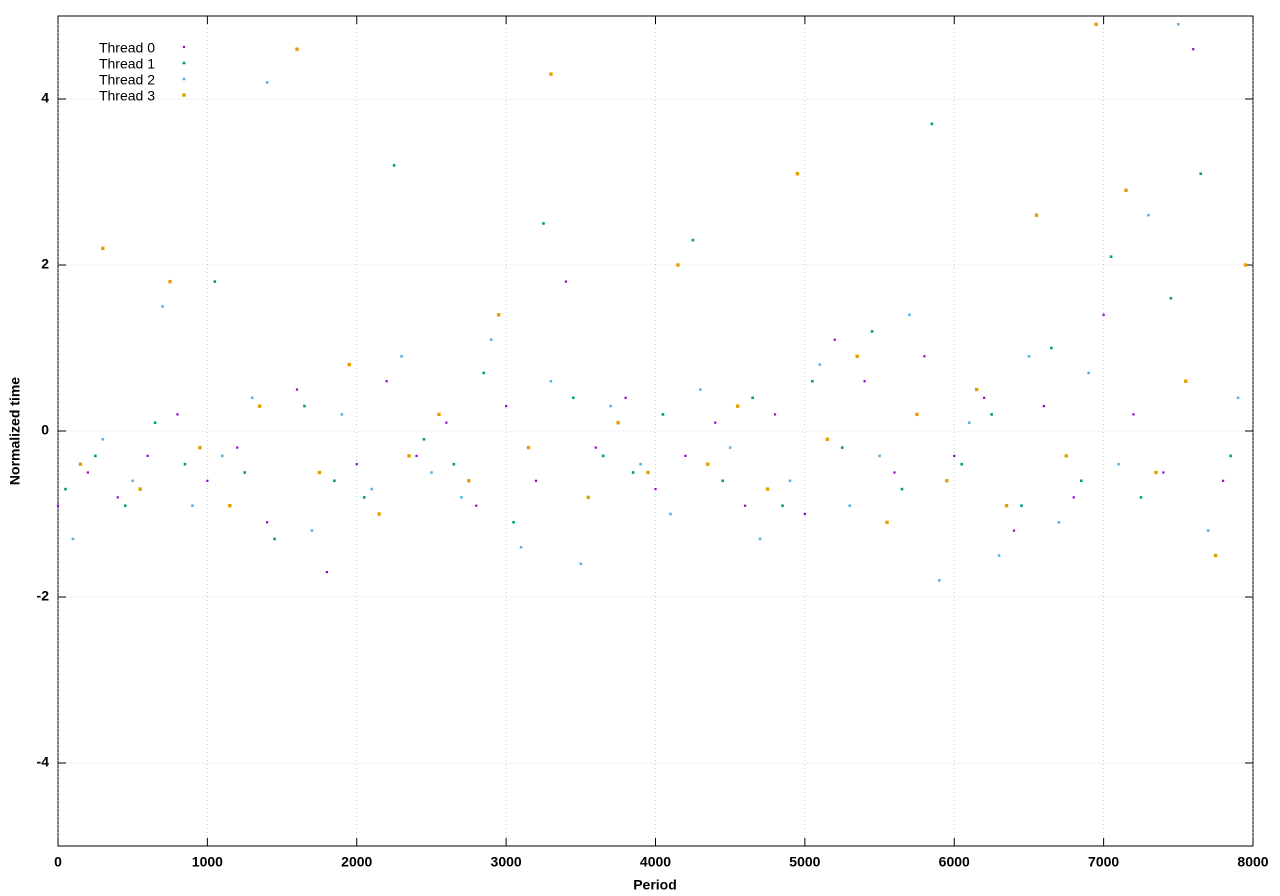  I want to click on legend-label: Thread 3, so click(127, 96).